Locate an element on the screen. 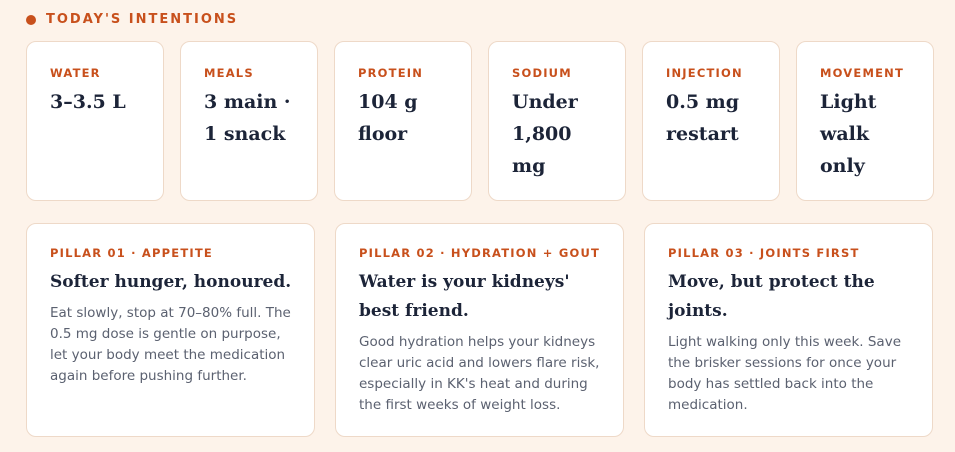 The height and width of the screenshot is (452, 955). pillar-label: PILLAR 02 · HYDRATION + GOUT is located at coordinates (480, 253).